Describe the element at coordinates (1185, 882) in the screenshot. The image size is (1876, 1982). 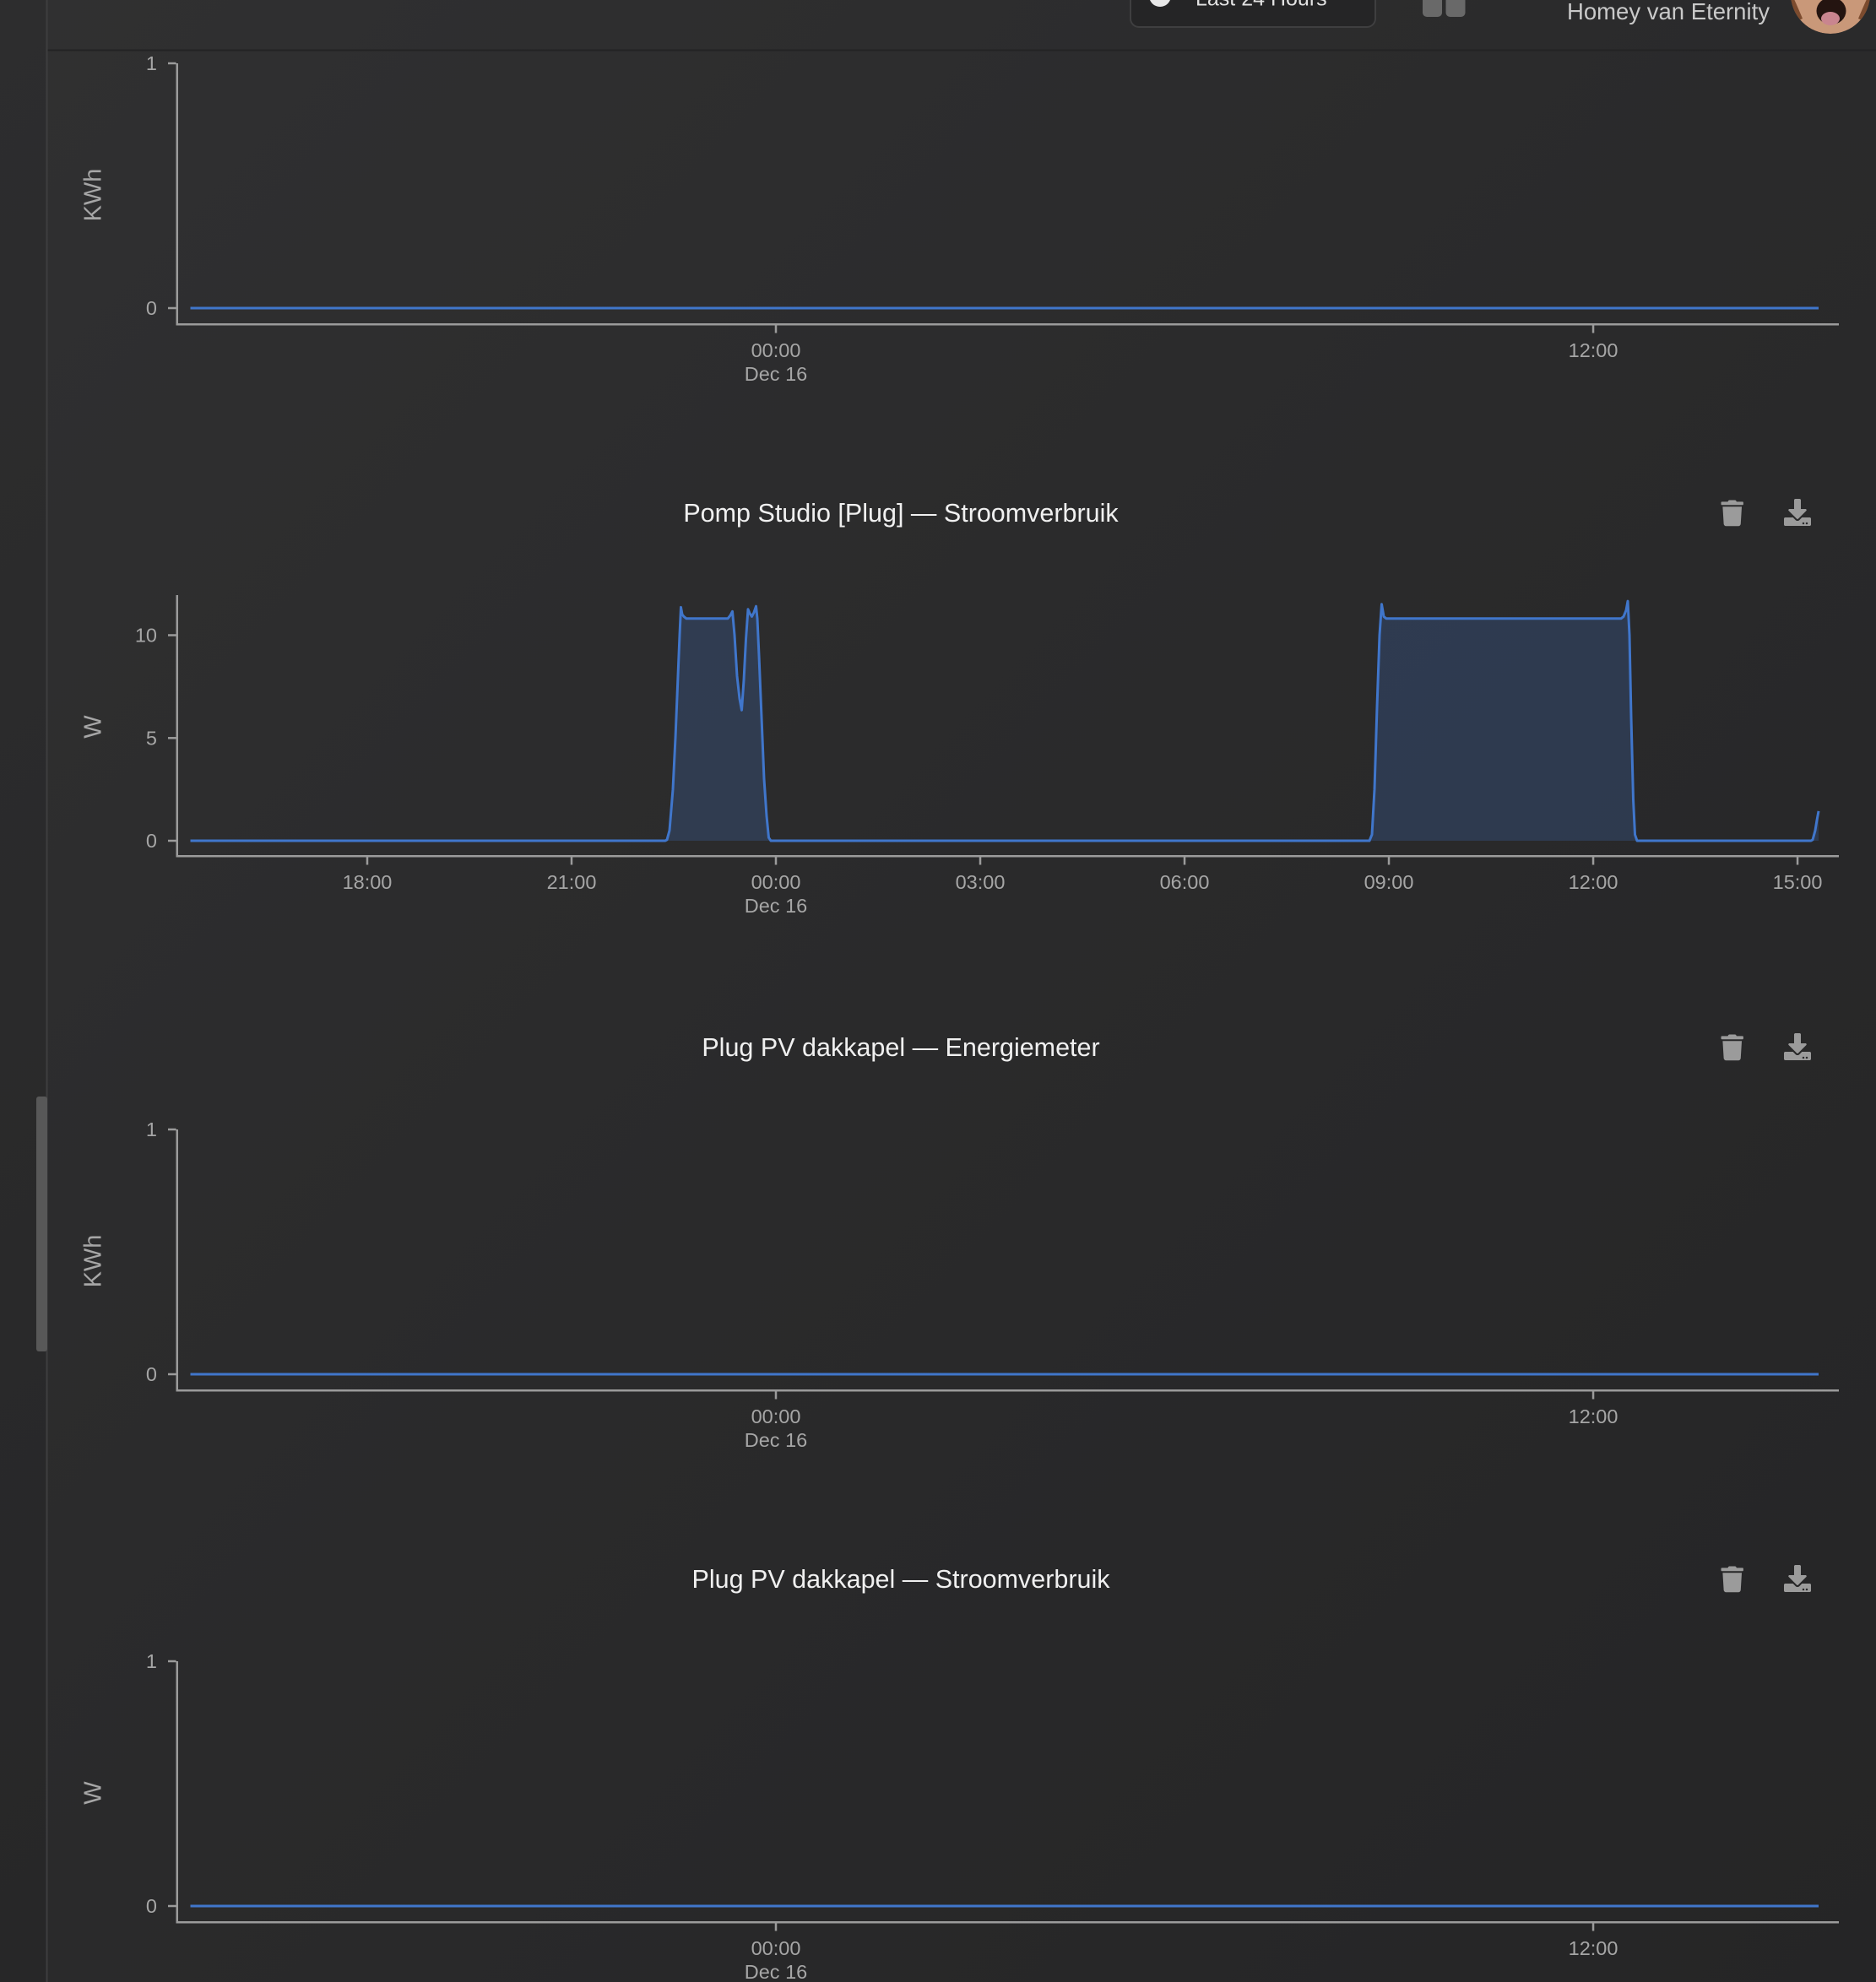
I see `svg-text: 06:00` at that location.